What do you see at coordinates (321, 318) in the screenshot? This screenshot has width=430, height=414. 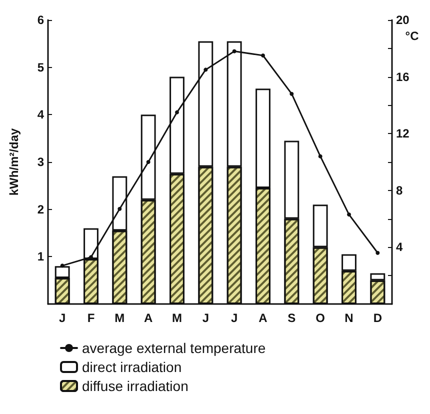 I see `x-tick-label: O` at bounding box center [321, 318].